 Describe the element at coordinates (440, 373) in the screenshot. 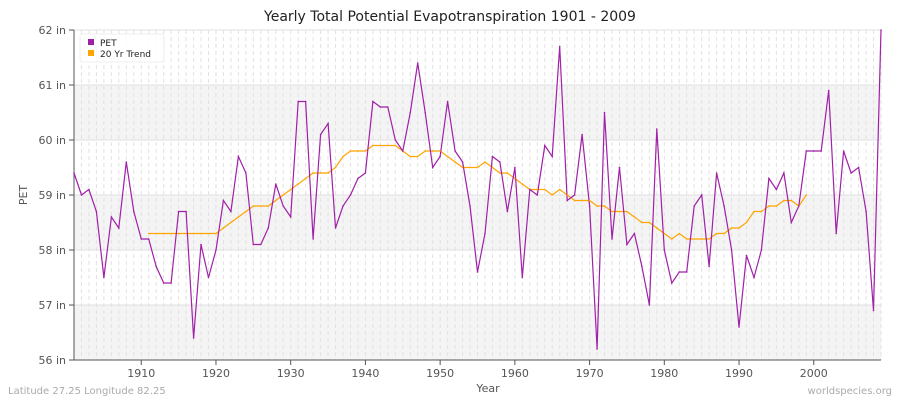

I see `x-tick-label: 1950` at that location.